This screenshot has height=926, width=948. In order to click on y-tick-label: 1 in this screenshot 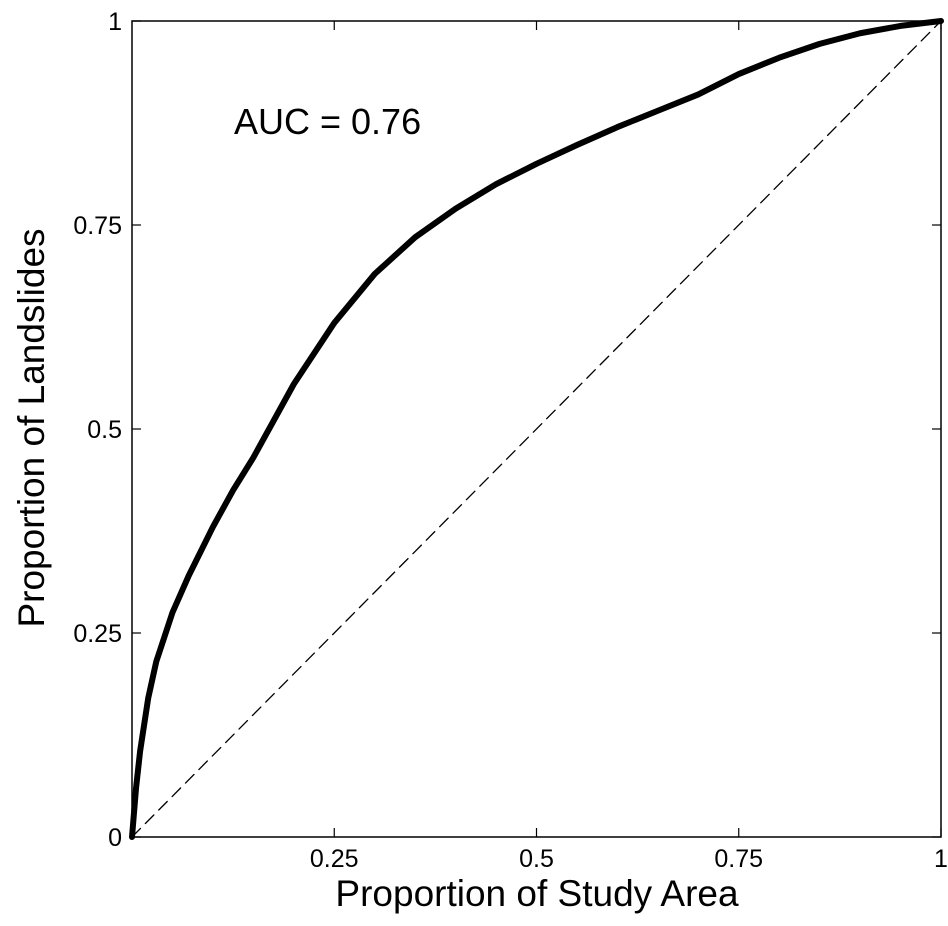, I will do `click(115, 22)`.